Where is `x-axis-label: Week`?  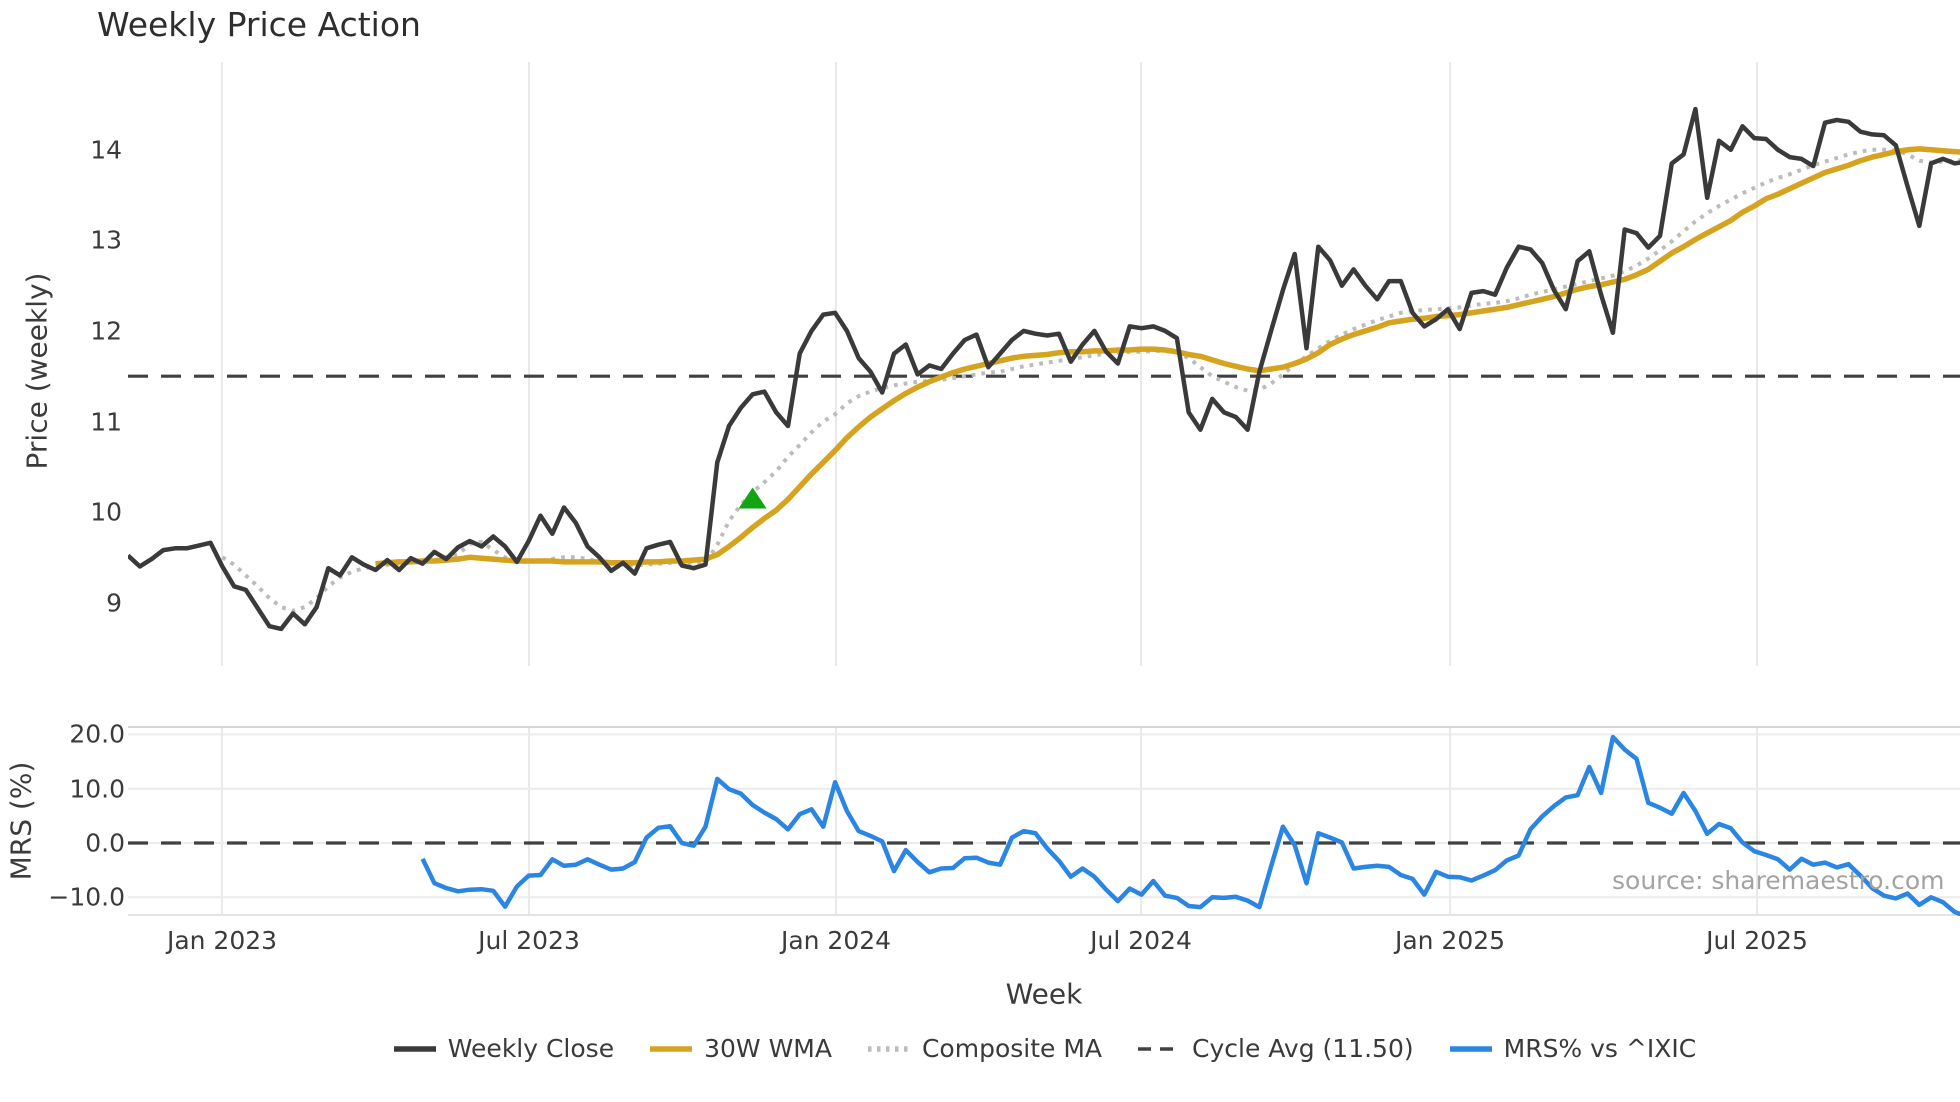
x-axis-label: Week is located at coordinates (1044, 994).